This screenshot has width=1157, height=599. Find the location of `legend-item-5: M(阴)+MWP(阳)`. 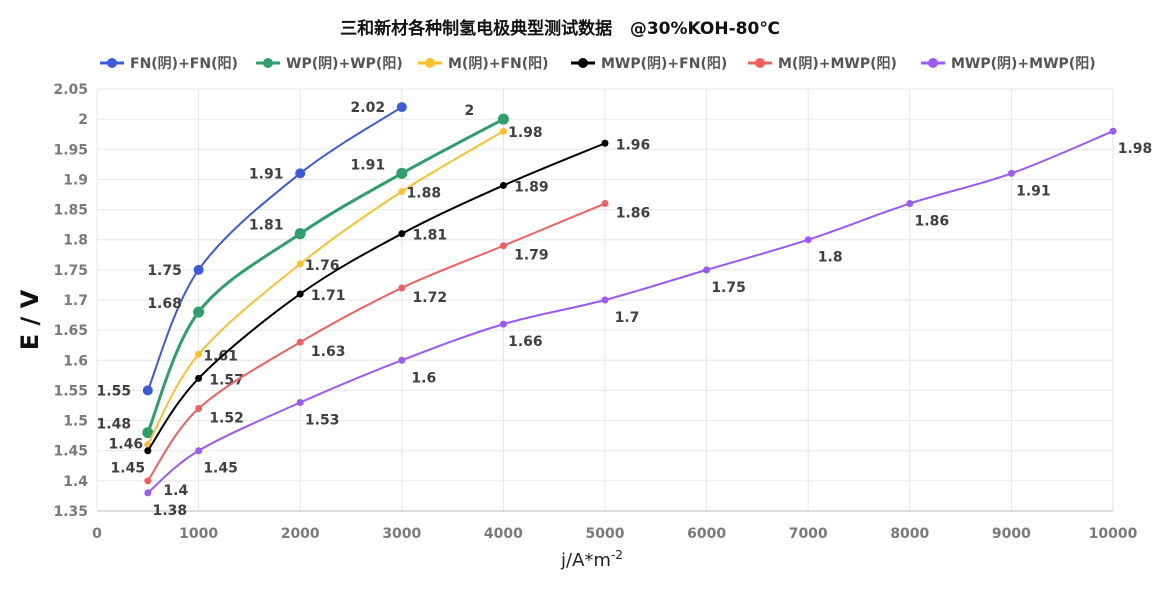

legend-item-5: M(阴)+MWP(阳) is located at coordinates (822, 64).